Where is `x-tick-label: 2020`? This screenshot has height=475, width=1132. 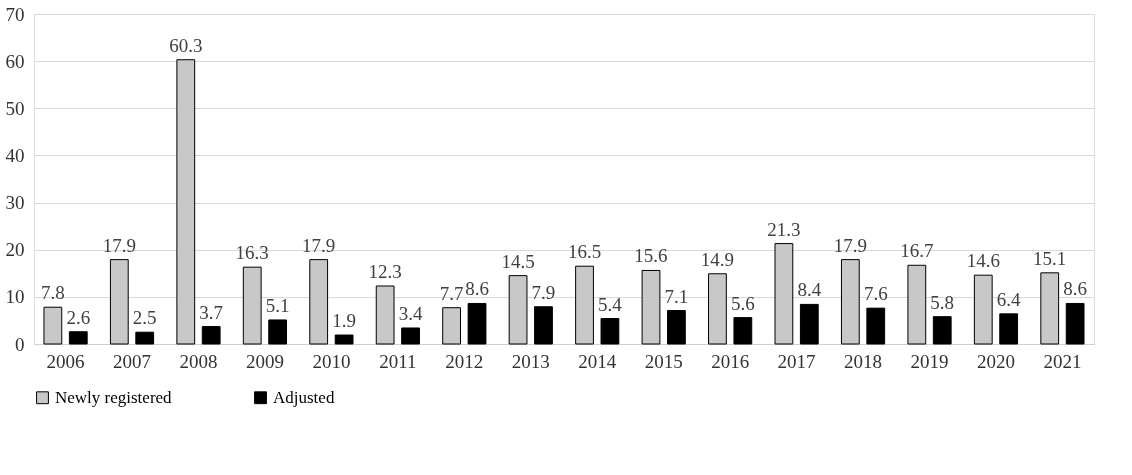 x-tick-label: 2020 is located at coordinates (995, 361).